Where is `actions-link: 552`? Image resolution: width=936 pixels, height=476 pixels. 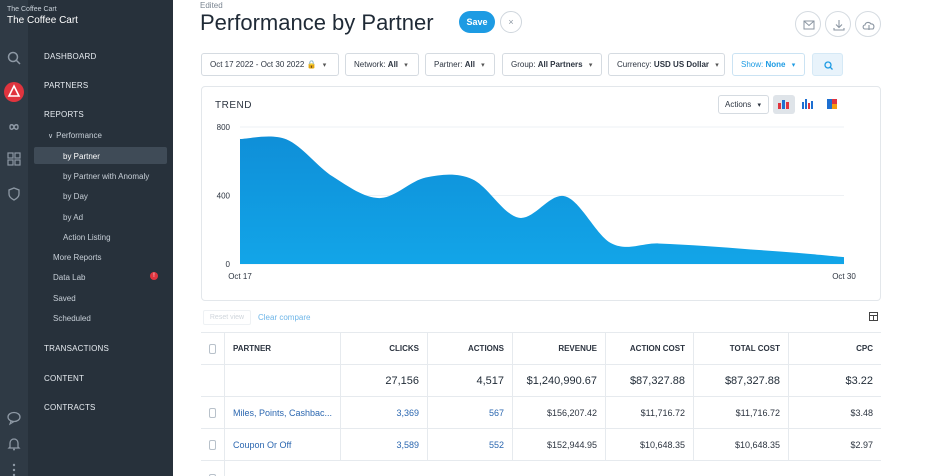 actions-link: 552 is located at coordinates (470, 444).